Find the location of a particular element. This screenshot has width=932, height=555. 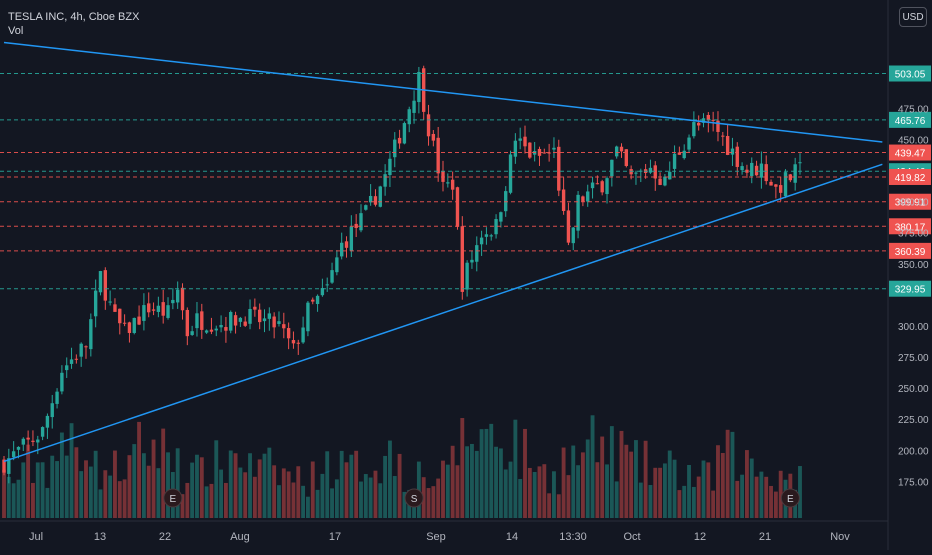

time-tick-label: Oct is located at coordinates (631, 537).